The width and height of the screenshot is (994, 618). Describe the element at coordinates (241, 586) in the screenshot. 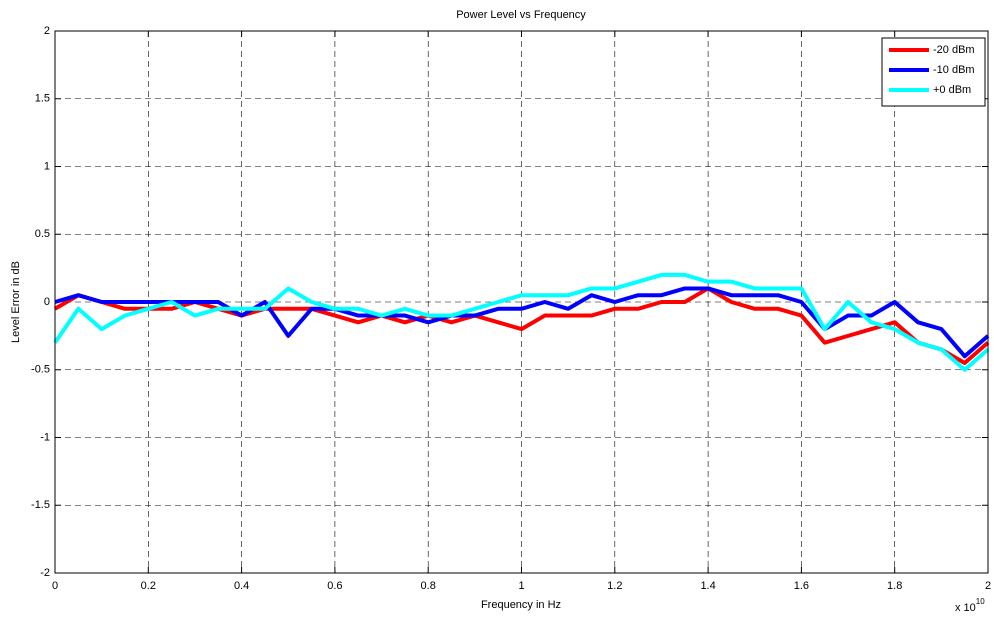

I see `x-tick-label: 0.4` at that location.